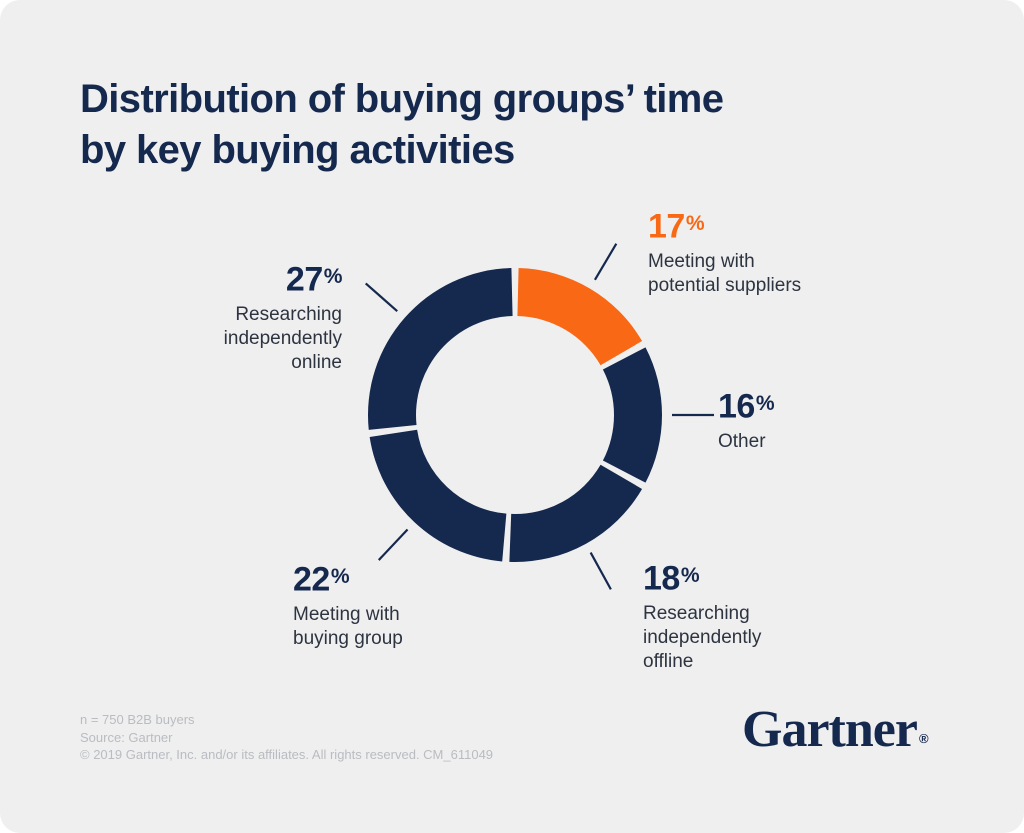 The image size is (1024, 833). I want to click on segment-pct: 18%, so click(702, 577).